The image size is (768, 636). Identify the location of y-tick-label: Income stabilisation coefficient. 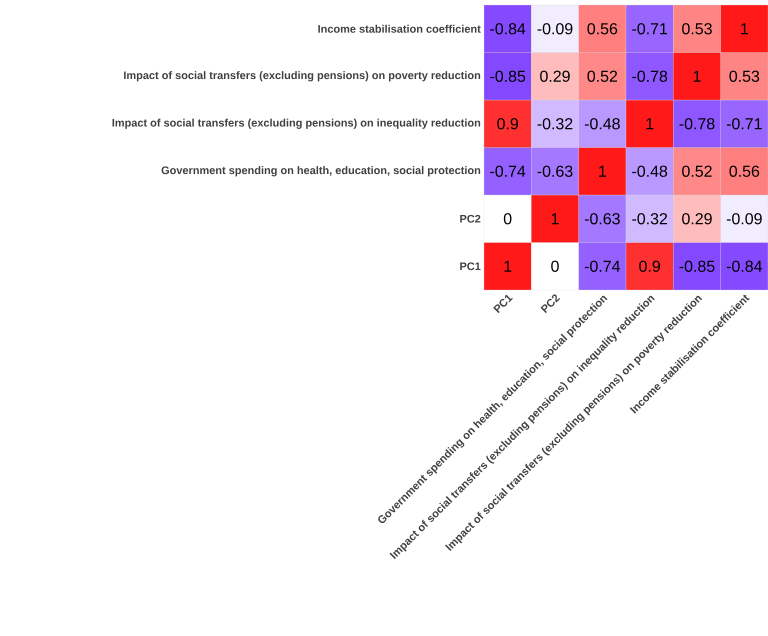
(399, 28).